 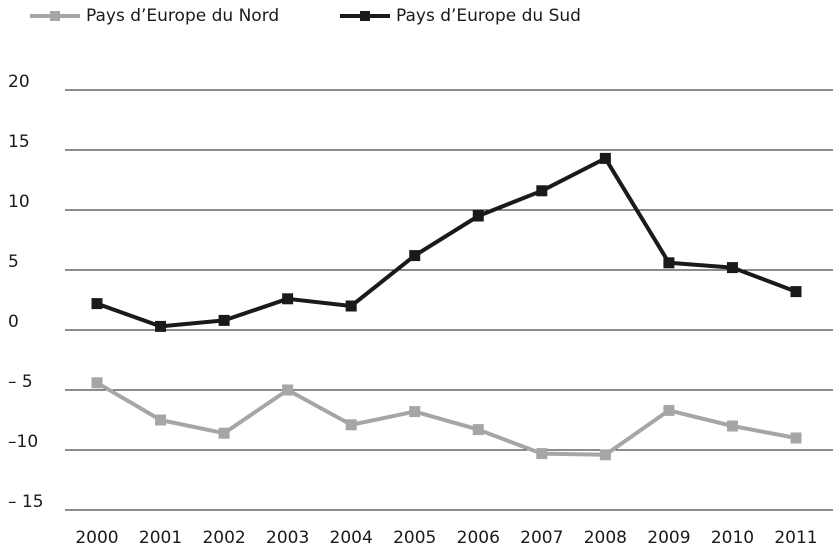 I want to click on y-tick-label: 5, so click(x=13, y=262).